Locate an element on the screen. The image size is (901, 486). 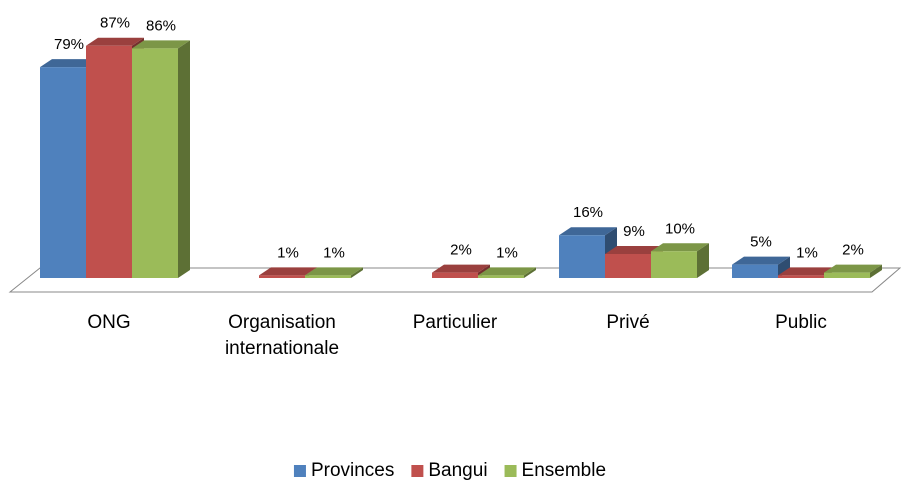
data-label: 79% is located at coordinates (69, 44).